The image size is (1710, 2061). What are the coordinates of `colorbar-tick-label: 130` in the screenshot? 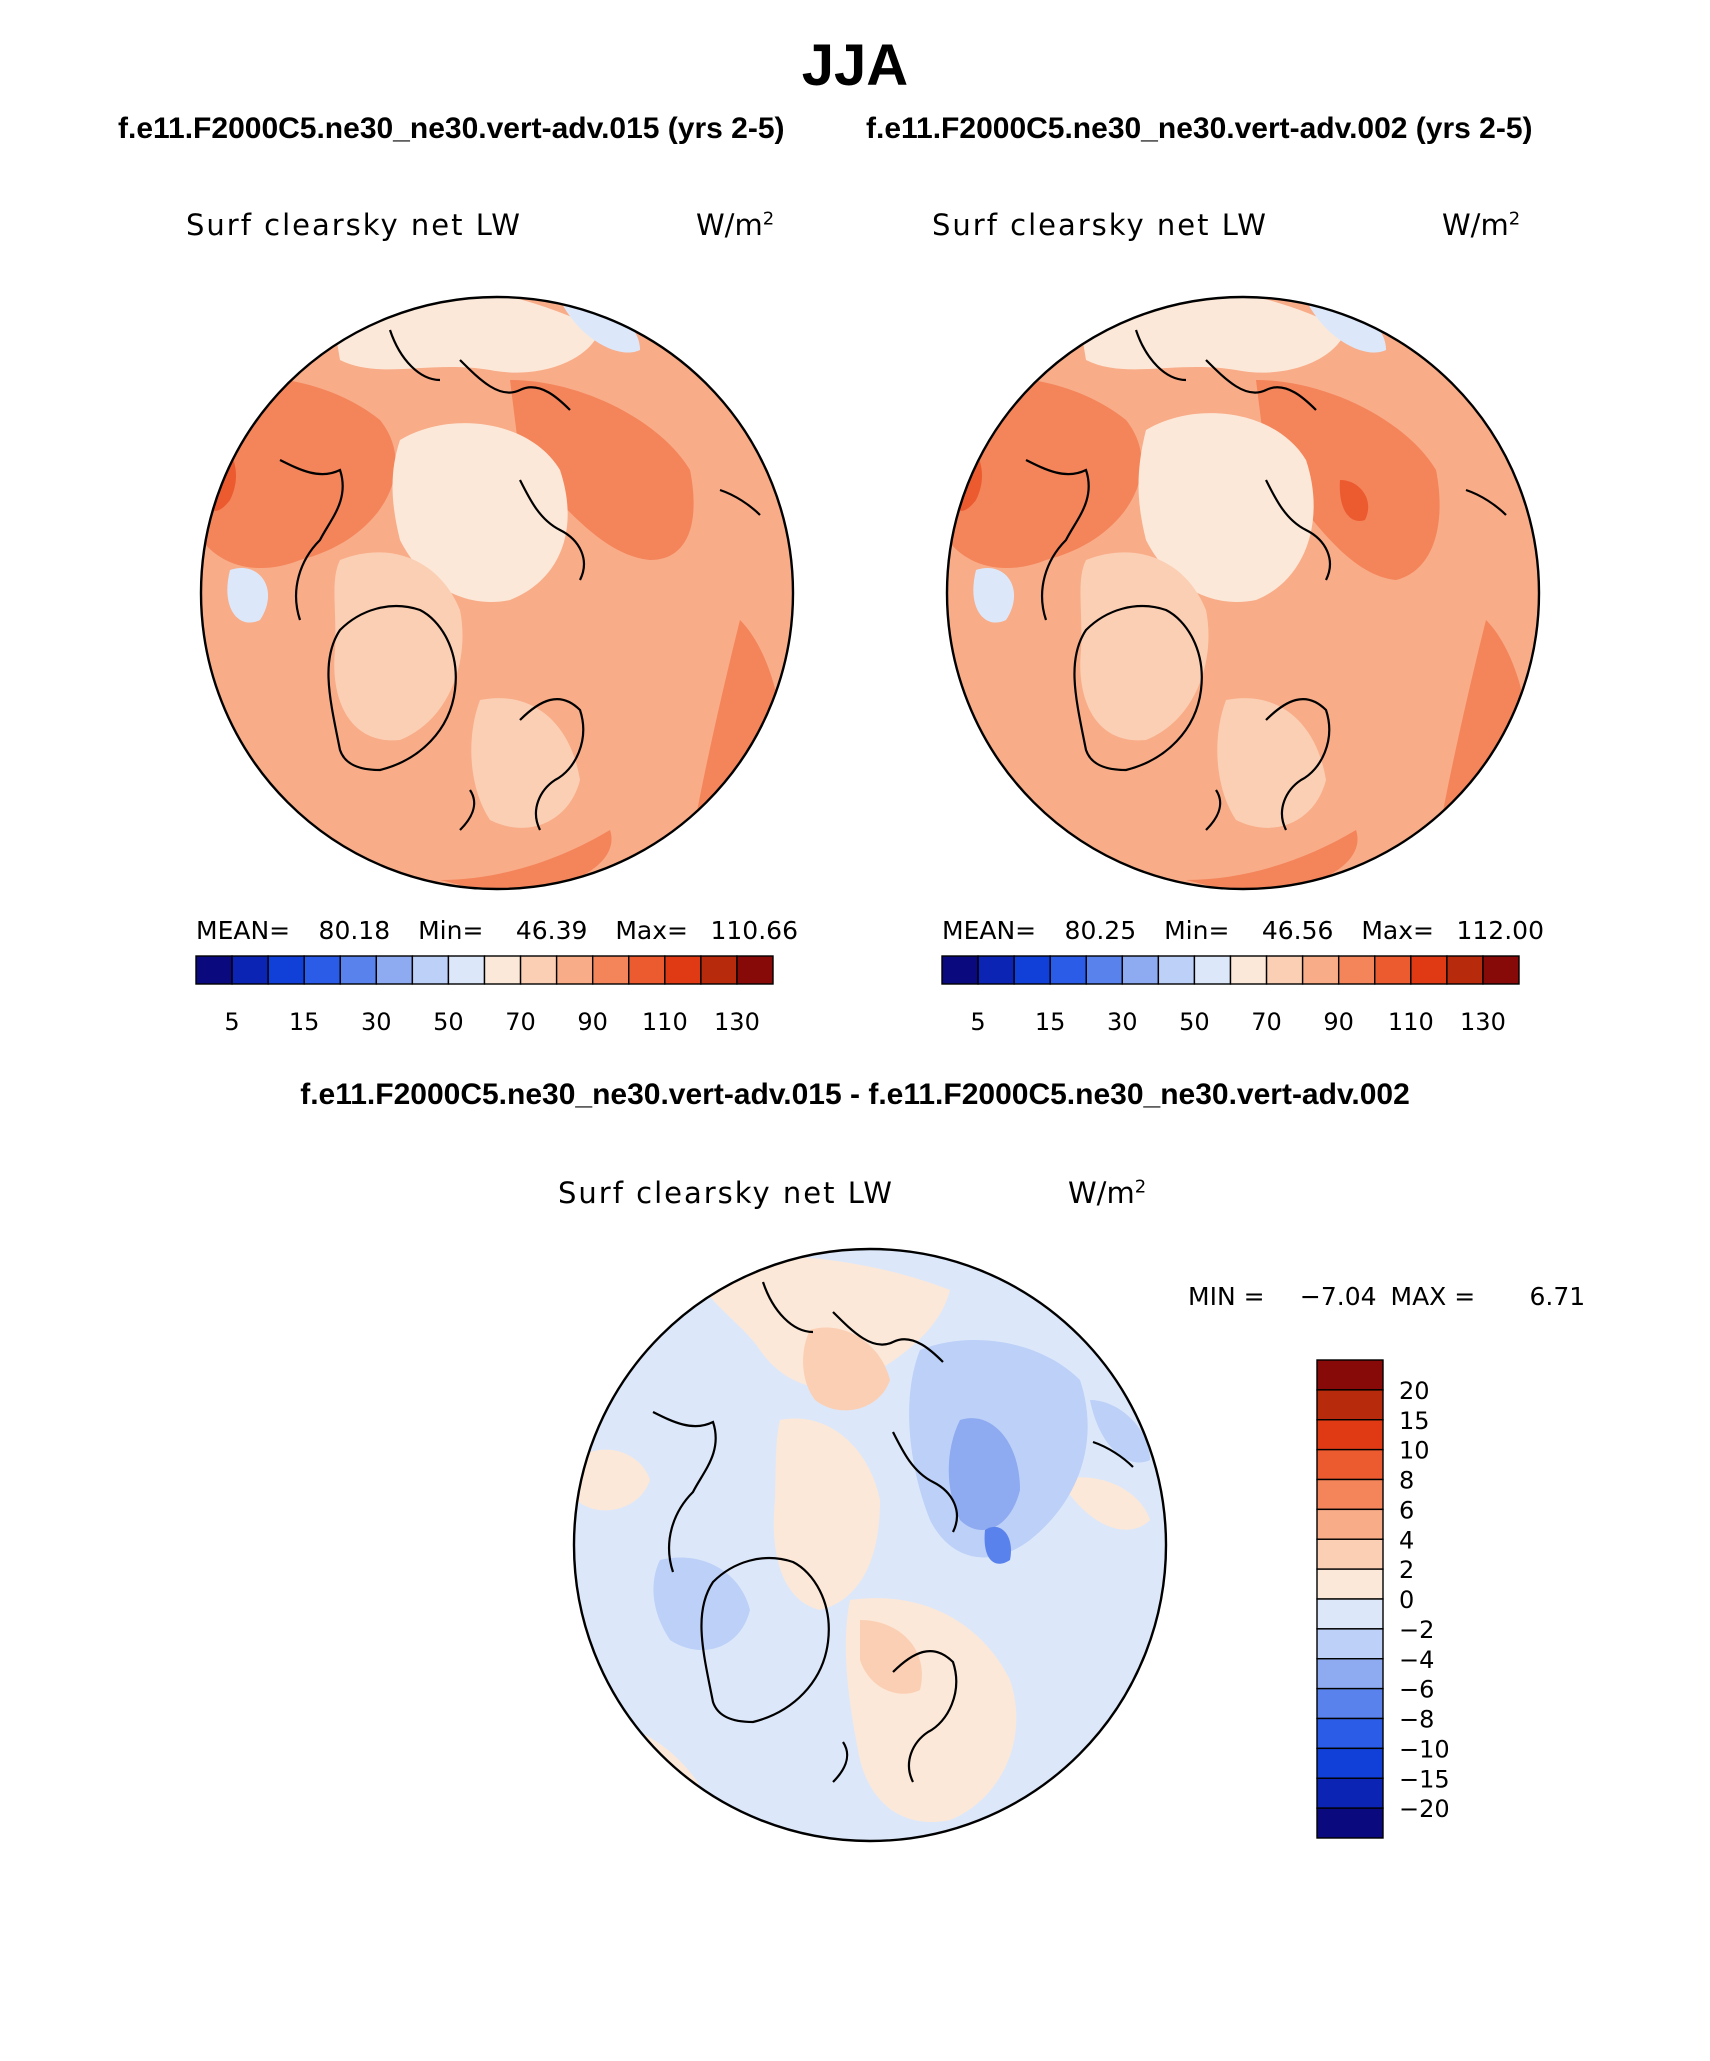 It's located at (737, 1022).